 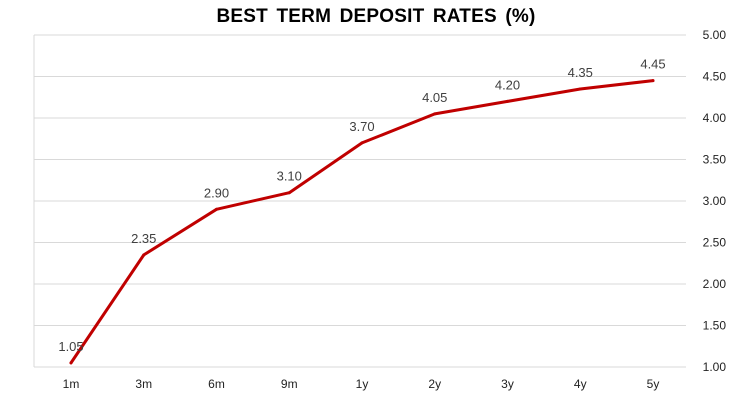 I want to click on x-tick-label: 1m, so click(x=71, y=384).